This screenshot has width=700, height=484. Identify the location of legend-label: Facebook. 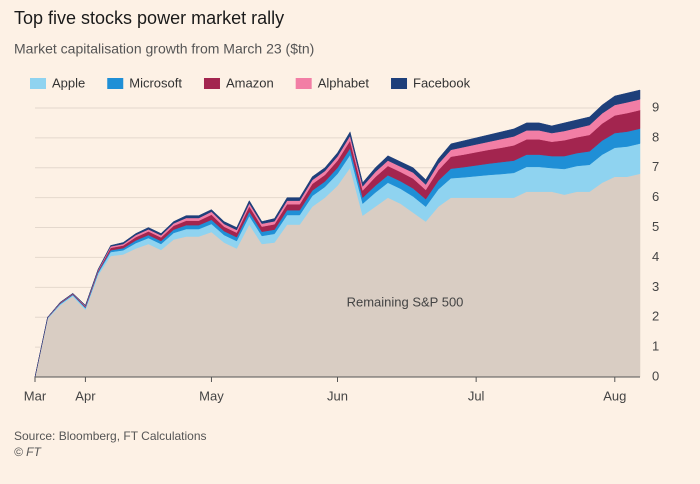
(442, 82).